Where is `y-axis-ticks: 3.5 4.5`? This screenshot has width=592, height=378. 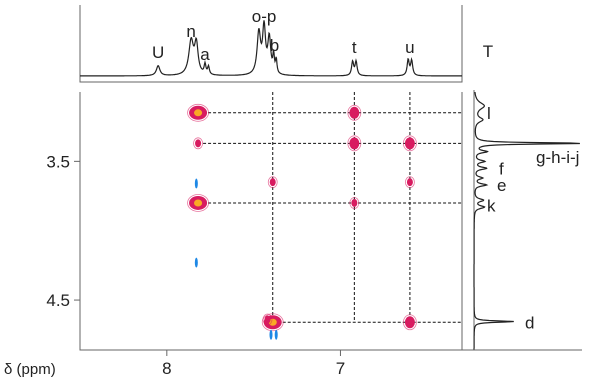 y-axis-ticks: 3.5 4.5 is located at coordinates (63, 231).